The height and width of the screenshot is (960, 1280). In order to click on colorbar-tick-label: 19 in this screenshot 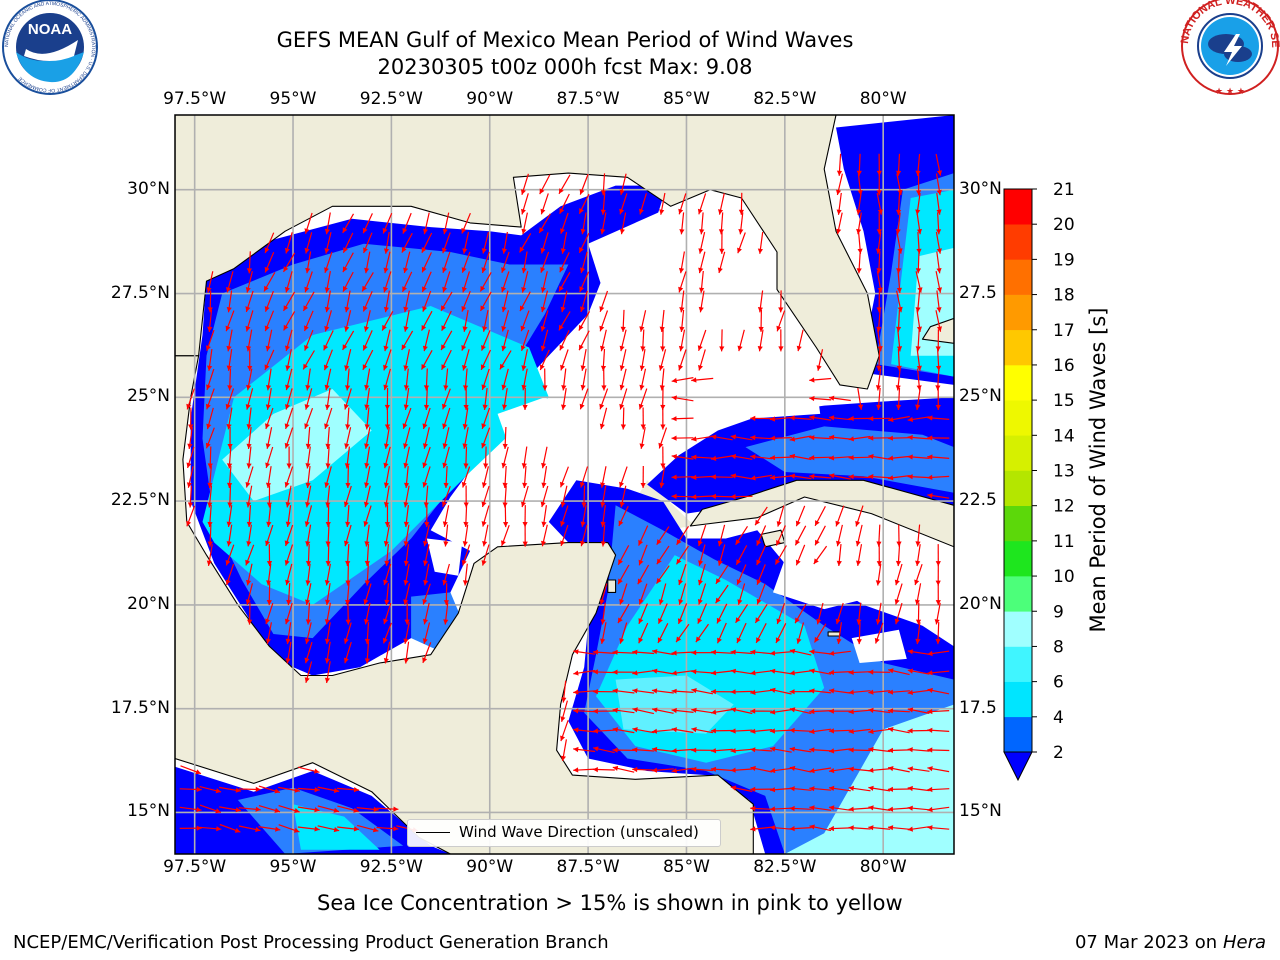, I will do `click(1064, 260)`.